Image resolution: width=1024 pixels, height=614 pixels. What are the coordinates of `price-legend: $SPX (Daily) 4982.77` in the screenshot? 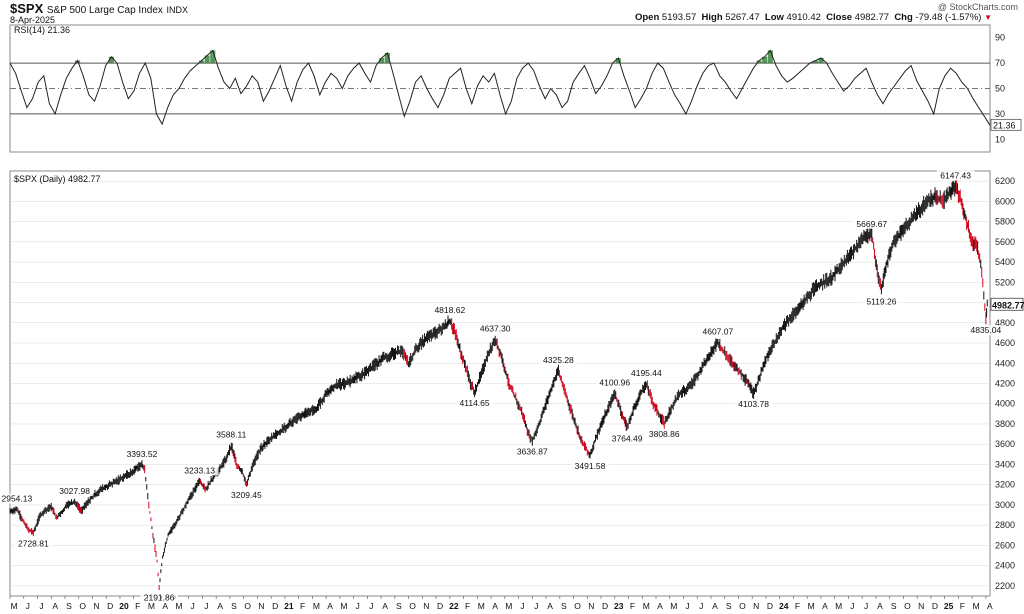 It's located at (57, 179).